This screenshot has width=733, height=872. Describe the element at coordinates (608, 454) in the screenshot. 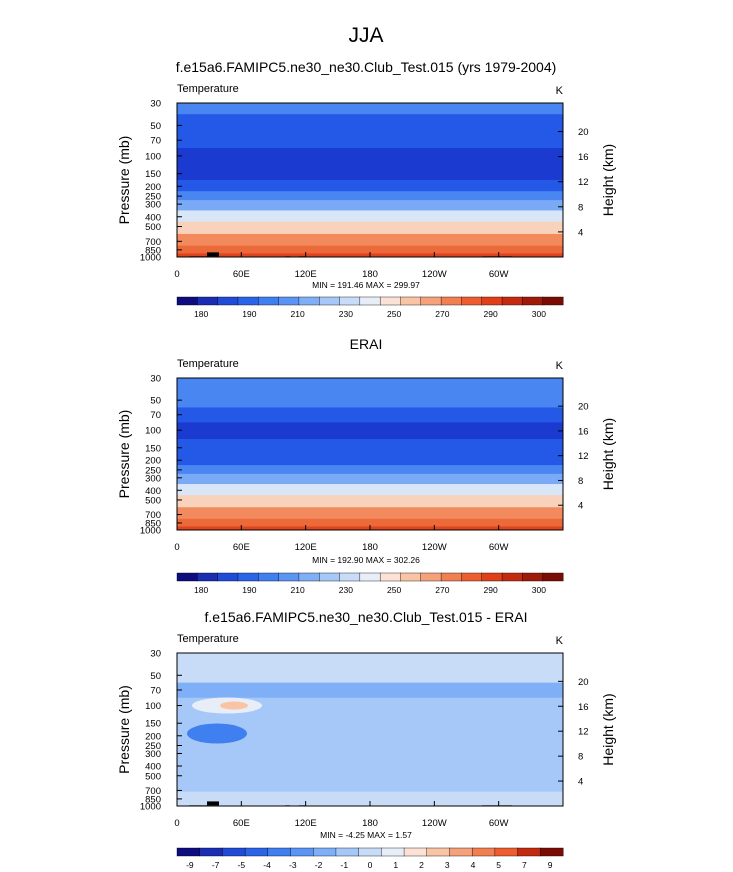

I see `y2-axis-label: Height (km)` at that location.